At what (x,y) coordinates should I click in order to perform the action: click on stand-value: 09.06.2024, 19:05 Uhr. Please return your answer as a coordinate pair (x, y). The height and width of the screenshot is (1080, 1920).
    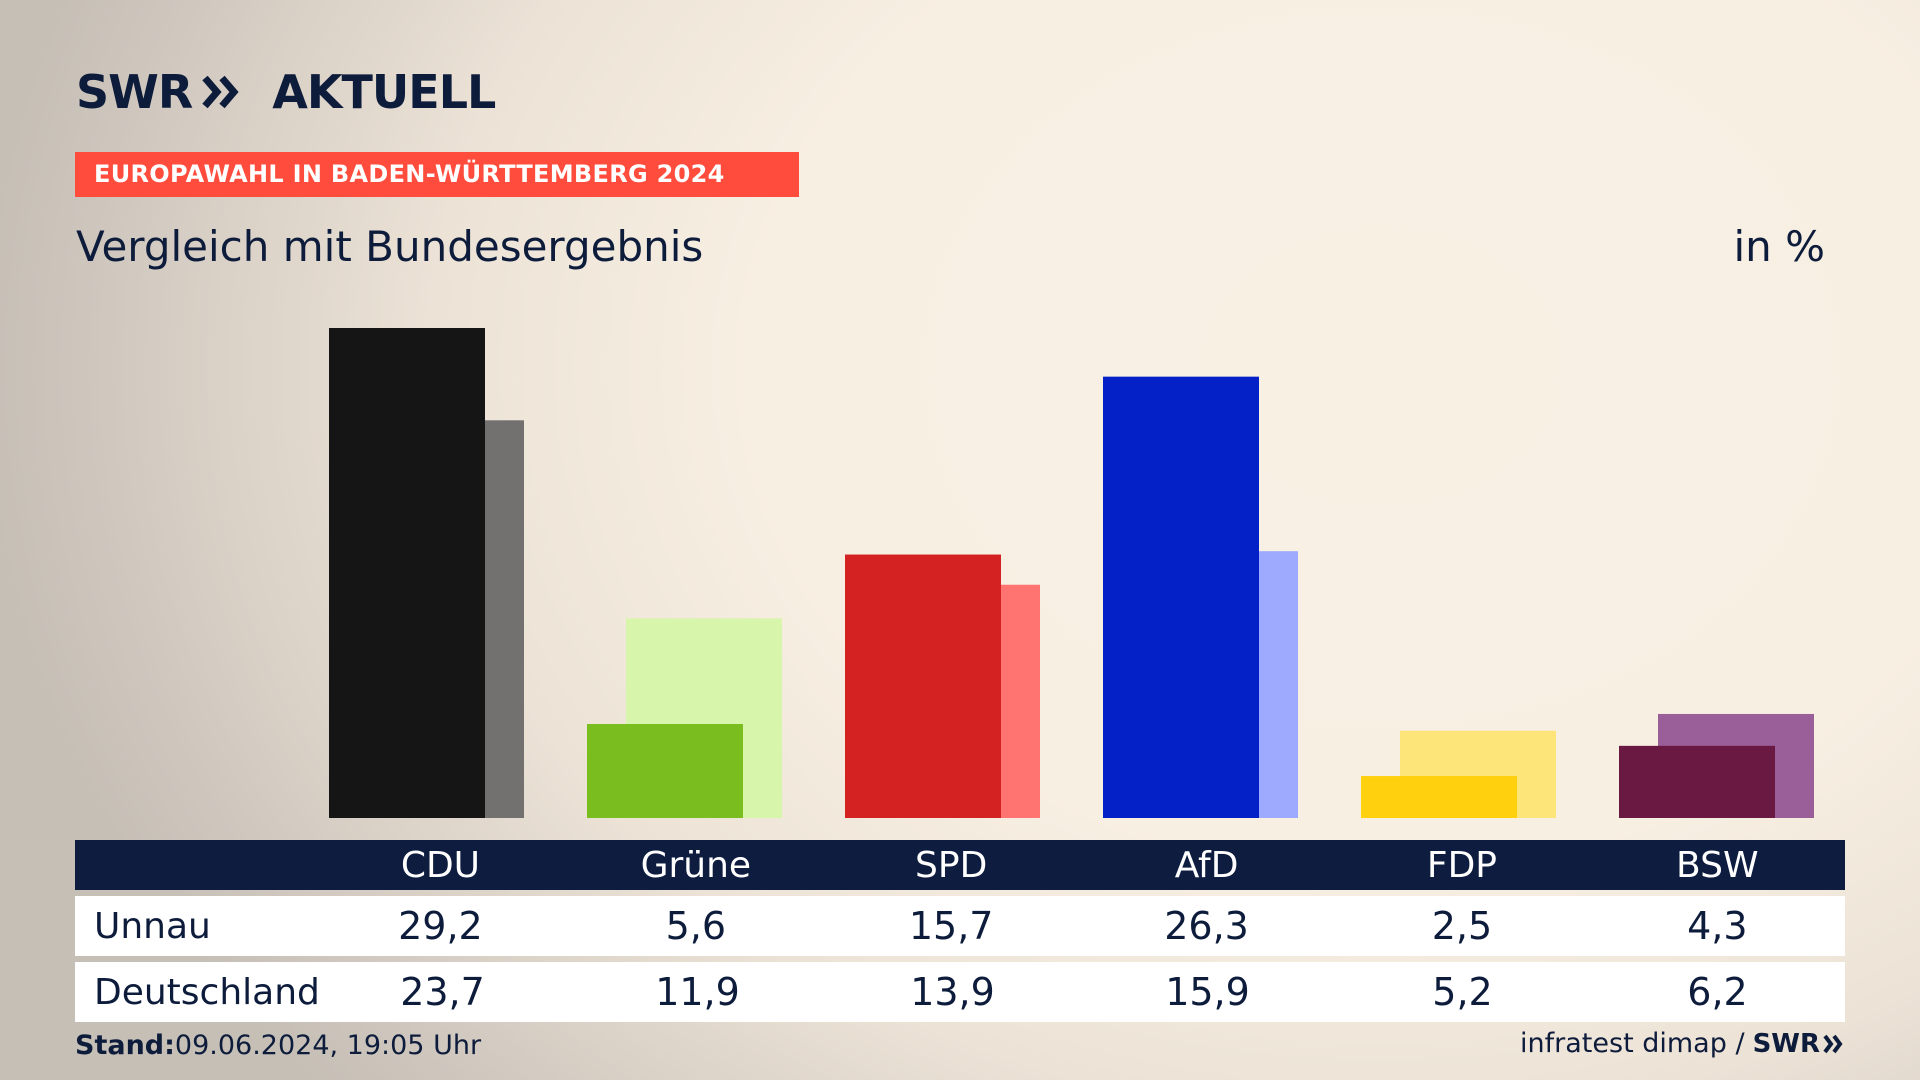
    Looking at the image, I should click on (328, 1045).